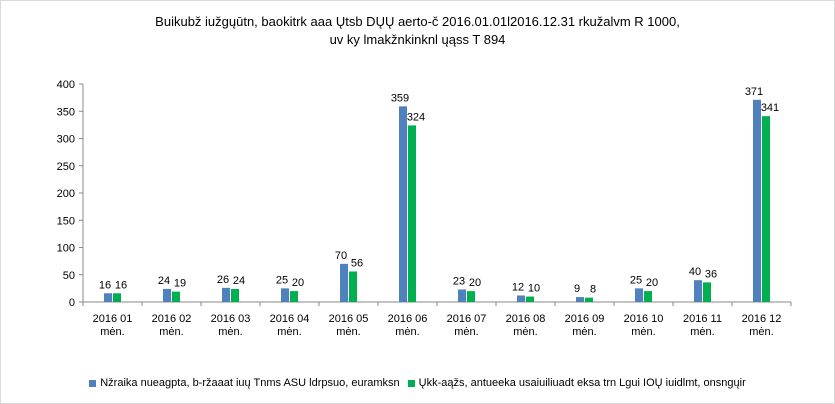 This screenshot has width=835, height=404. I want to click on data-label-series-1: 12, so click(518, 287).